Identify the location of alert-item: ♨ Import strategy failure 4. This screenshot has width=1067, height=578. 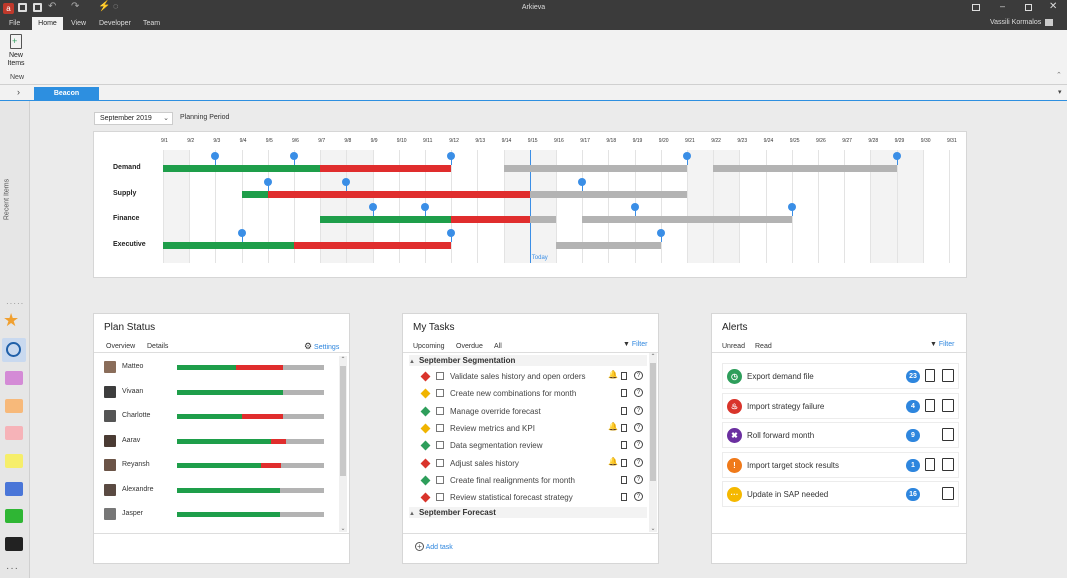
(840, 405).